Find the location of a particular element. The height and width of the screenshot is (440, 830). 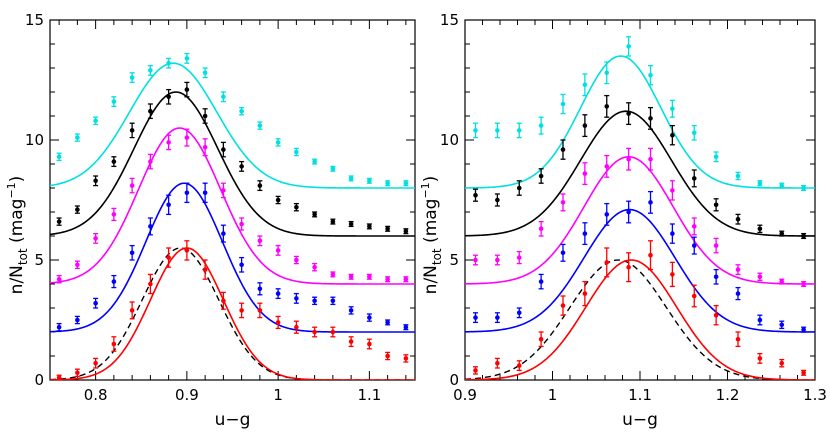

x-tick-label: 1.1 is located at coordinates (640, 395).